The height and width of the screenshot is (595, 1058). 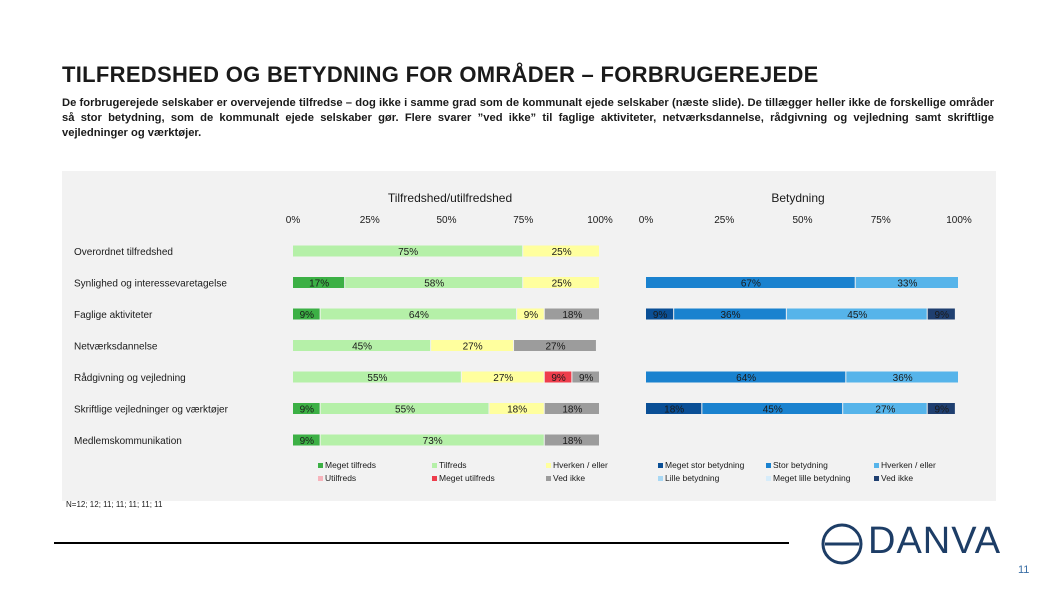 What do you see at coordinates (130, 378) in the screenshot?
I see `category-label: Rådgivning og vejledning` at bounding box center [130, 378].